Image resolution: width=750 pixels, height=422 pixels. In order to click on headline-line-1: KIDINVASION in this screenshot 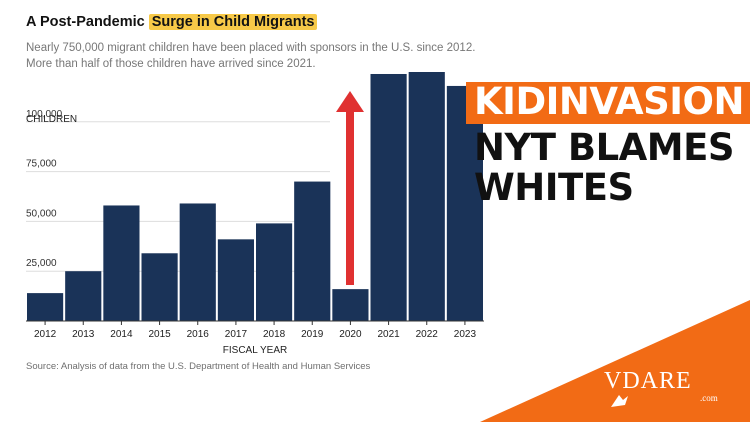, I will do `click(609, 101)`.